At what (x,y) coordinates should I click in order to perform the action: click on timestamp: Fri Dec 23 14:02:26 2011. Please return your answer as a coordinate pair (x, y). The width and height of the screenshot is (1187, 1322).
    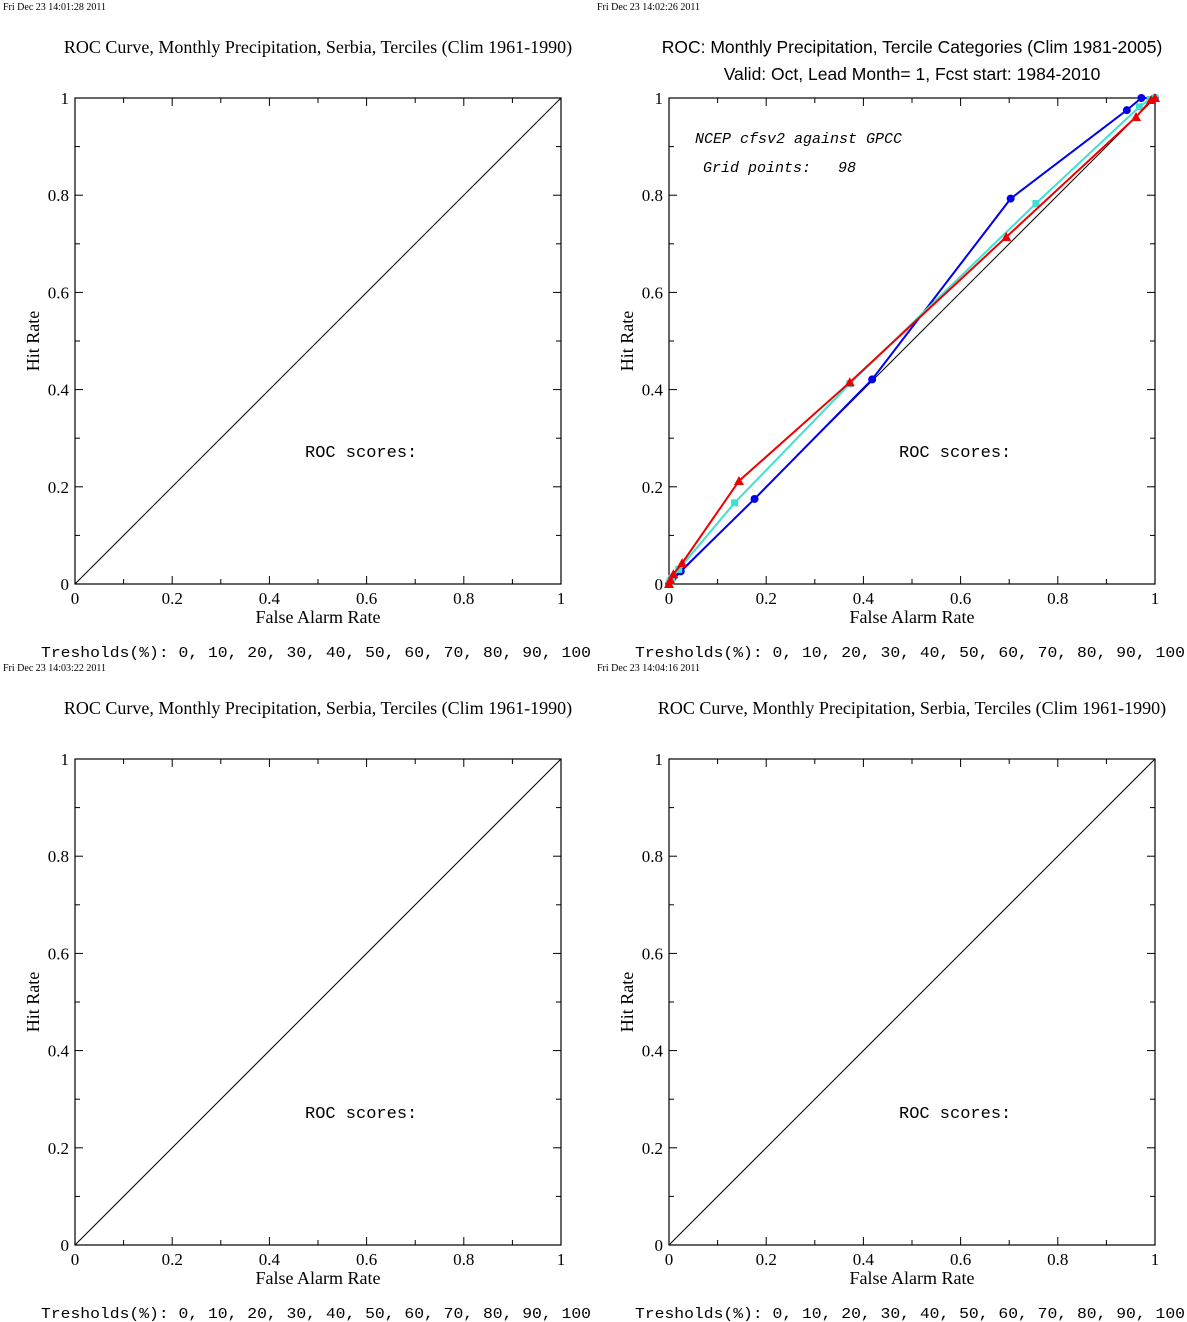
    Looking at the image, I should click on (648, 7).